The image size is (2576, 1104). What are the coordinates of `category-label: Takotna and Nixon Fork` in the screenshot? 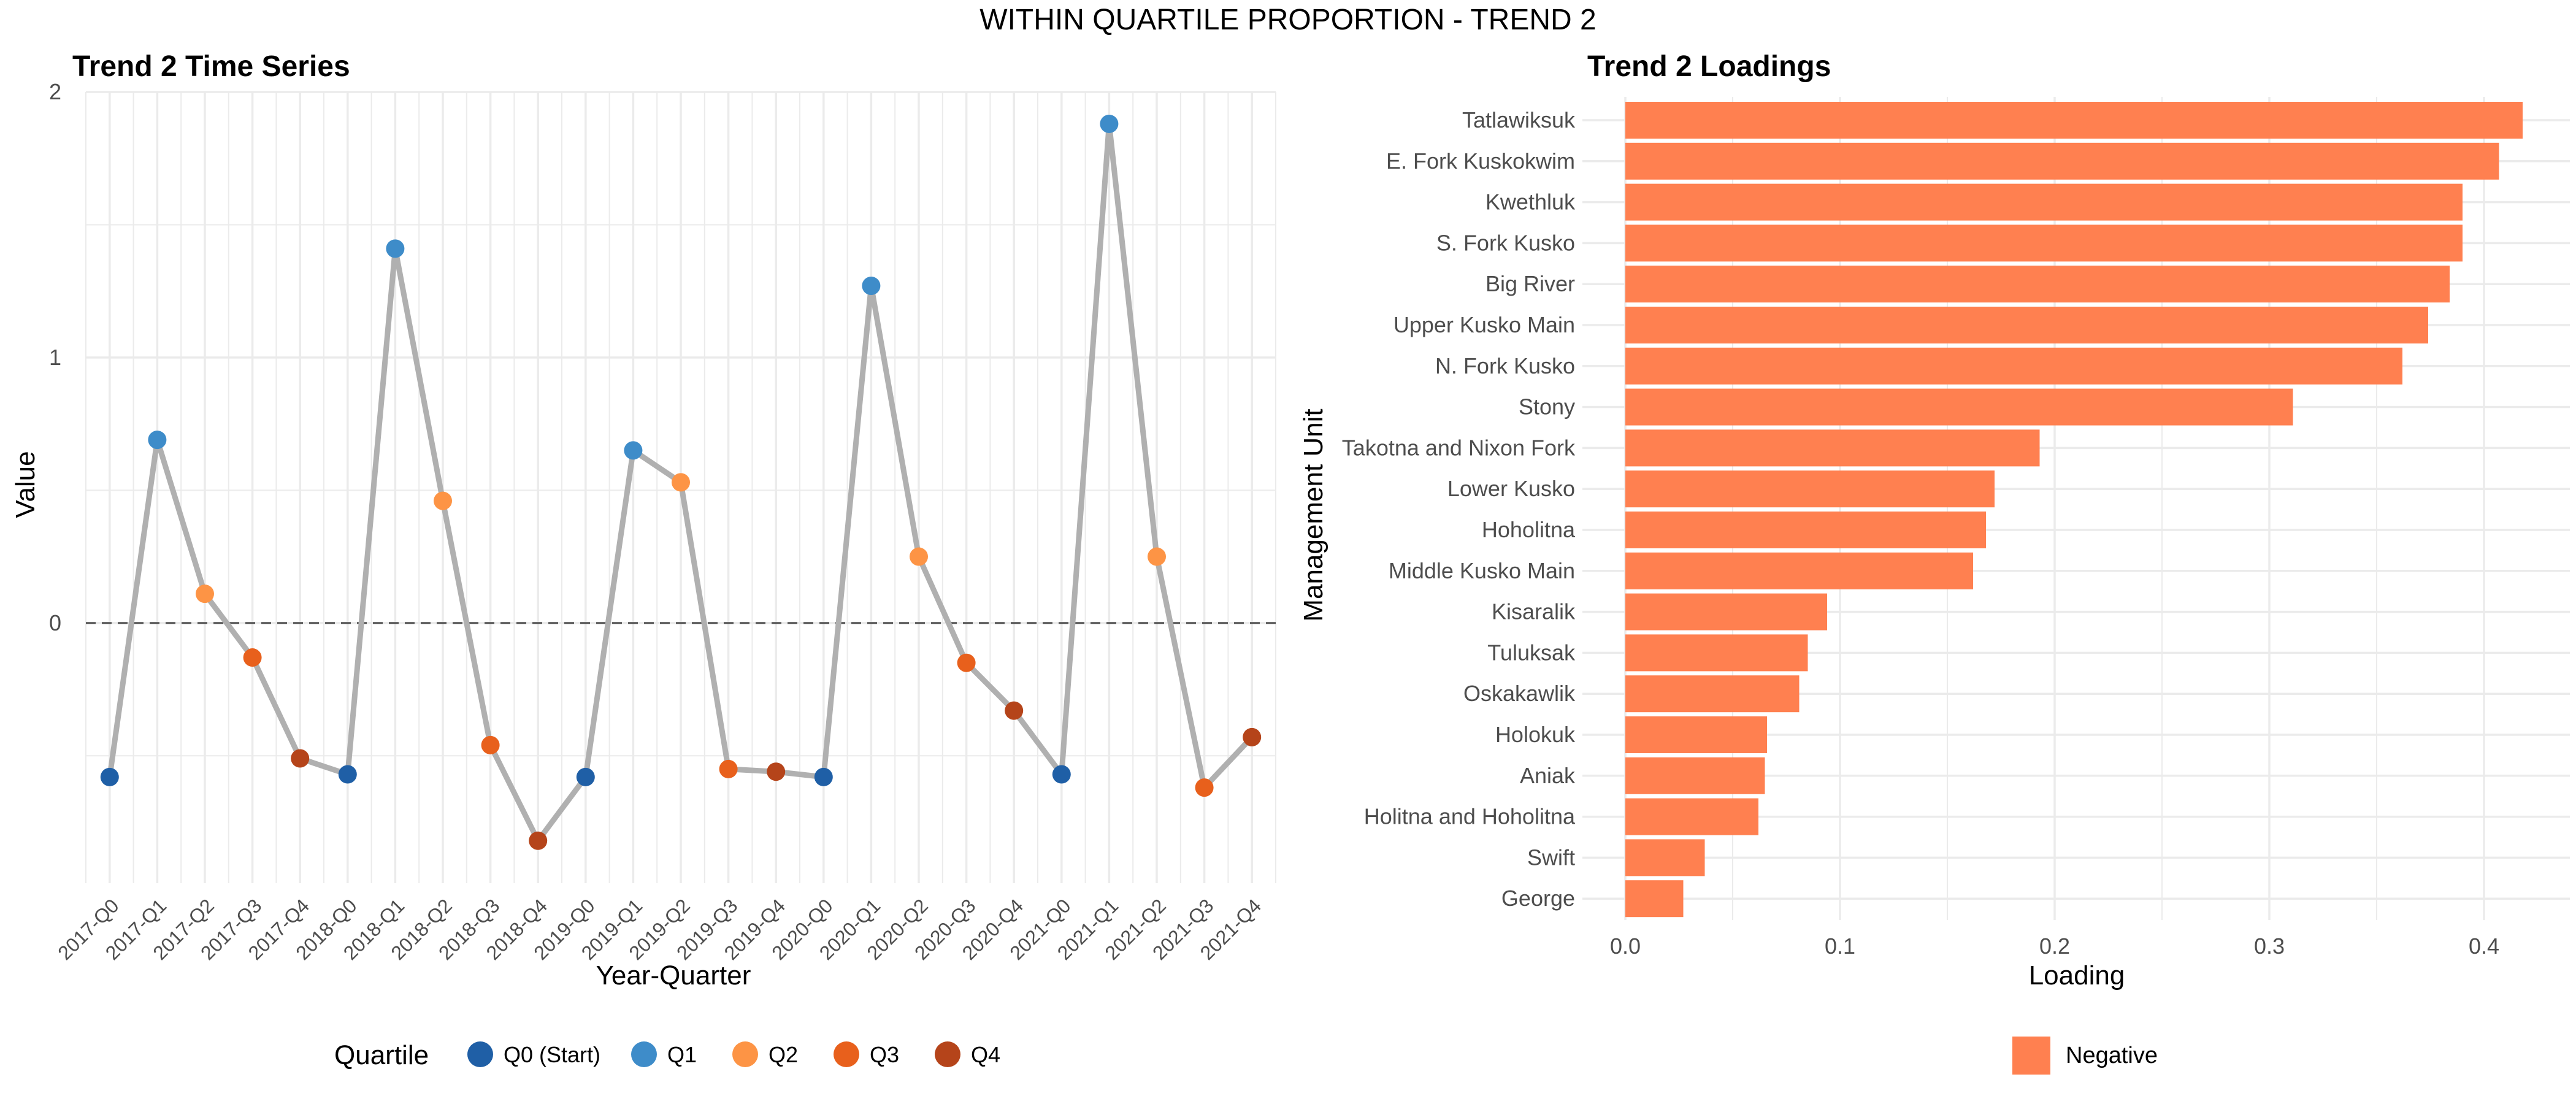 It's located at (1459, 447).